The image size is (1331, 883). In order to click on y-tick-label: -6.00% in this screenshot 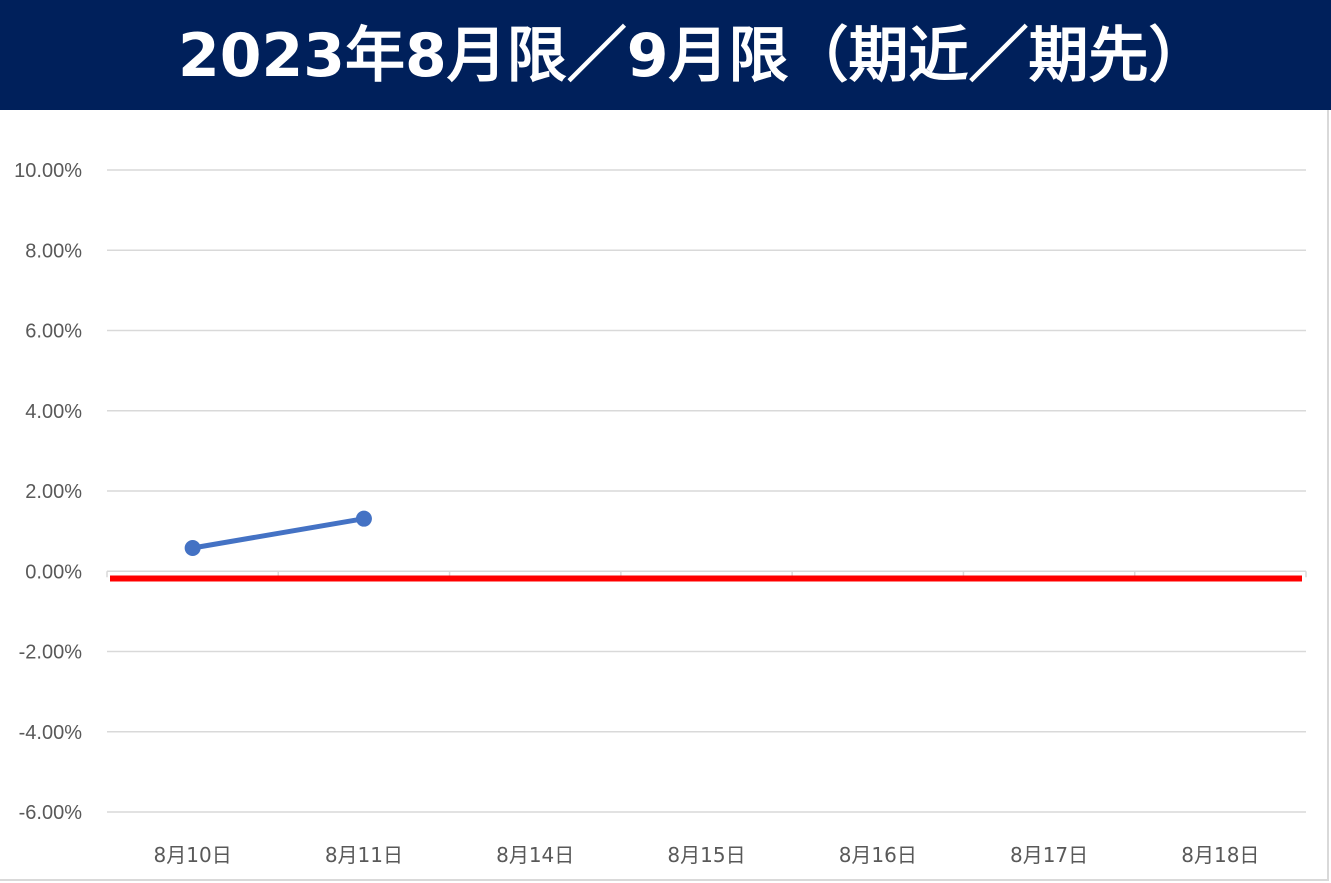, I will do `click(51, 813)`.